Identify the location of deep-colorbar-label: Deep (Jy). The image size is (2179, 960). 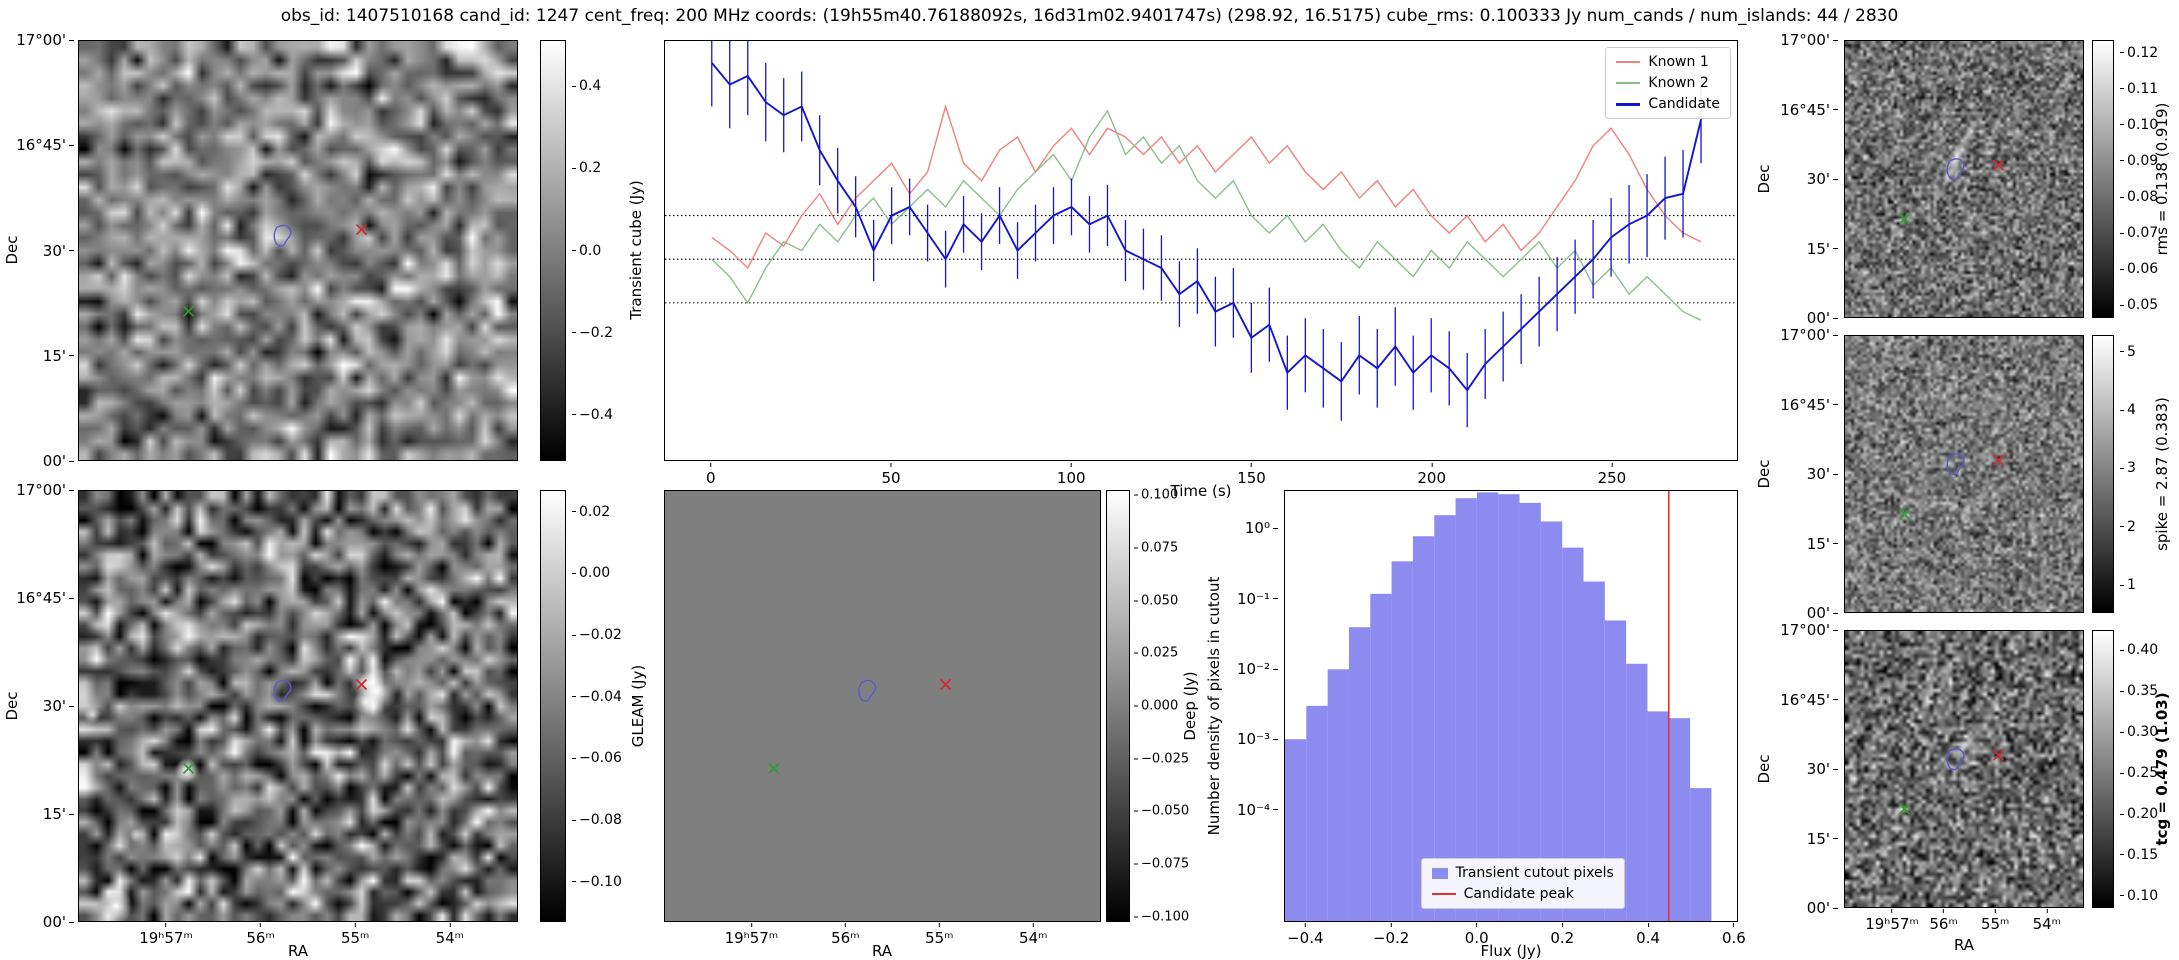
(1190, 706).